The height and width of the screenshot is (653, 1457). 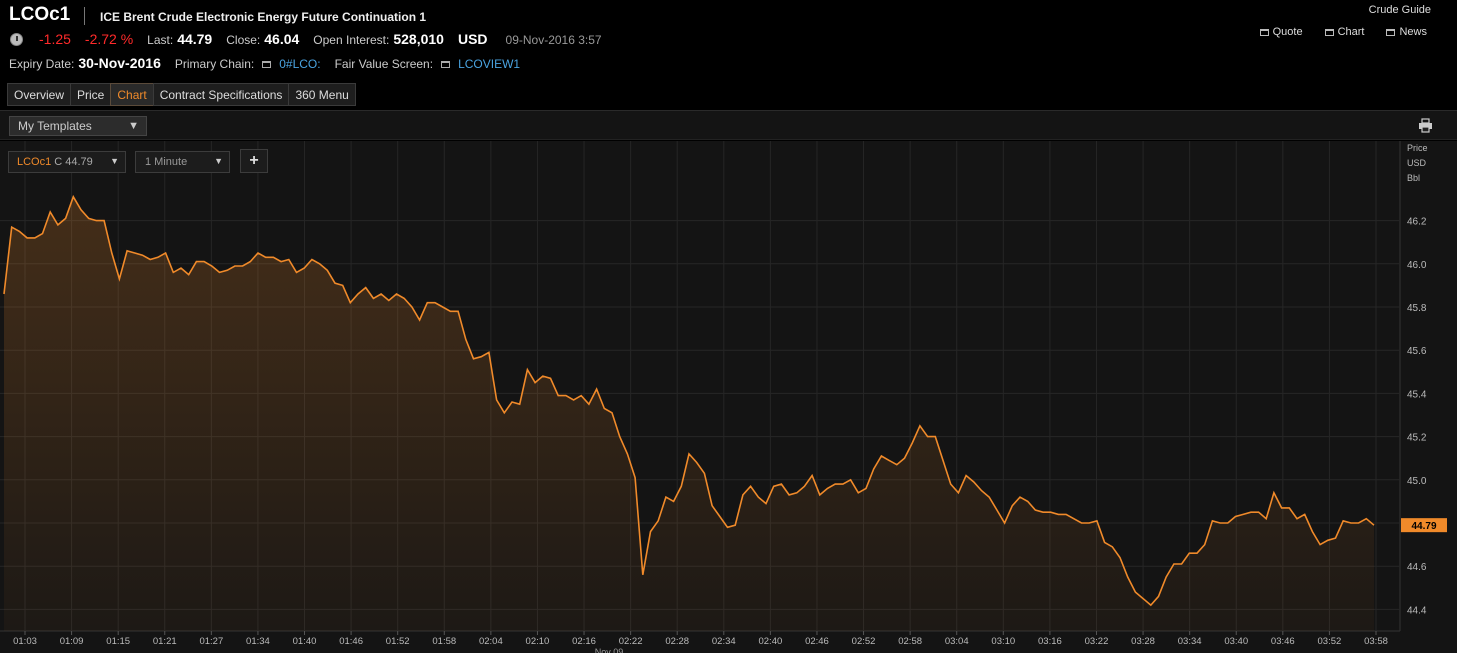 I want to click on fair-value-icon, so click(x=446, y=64).